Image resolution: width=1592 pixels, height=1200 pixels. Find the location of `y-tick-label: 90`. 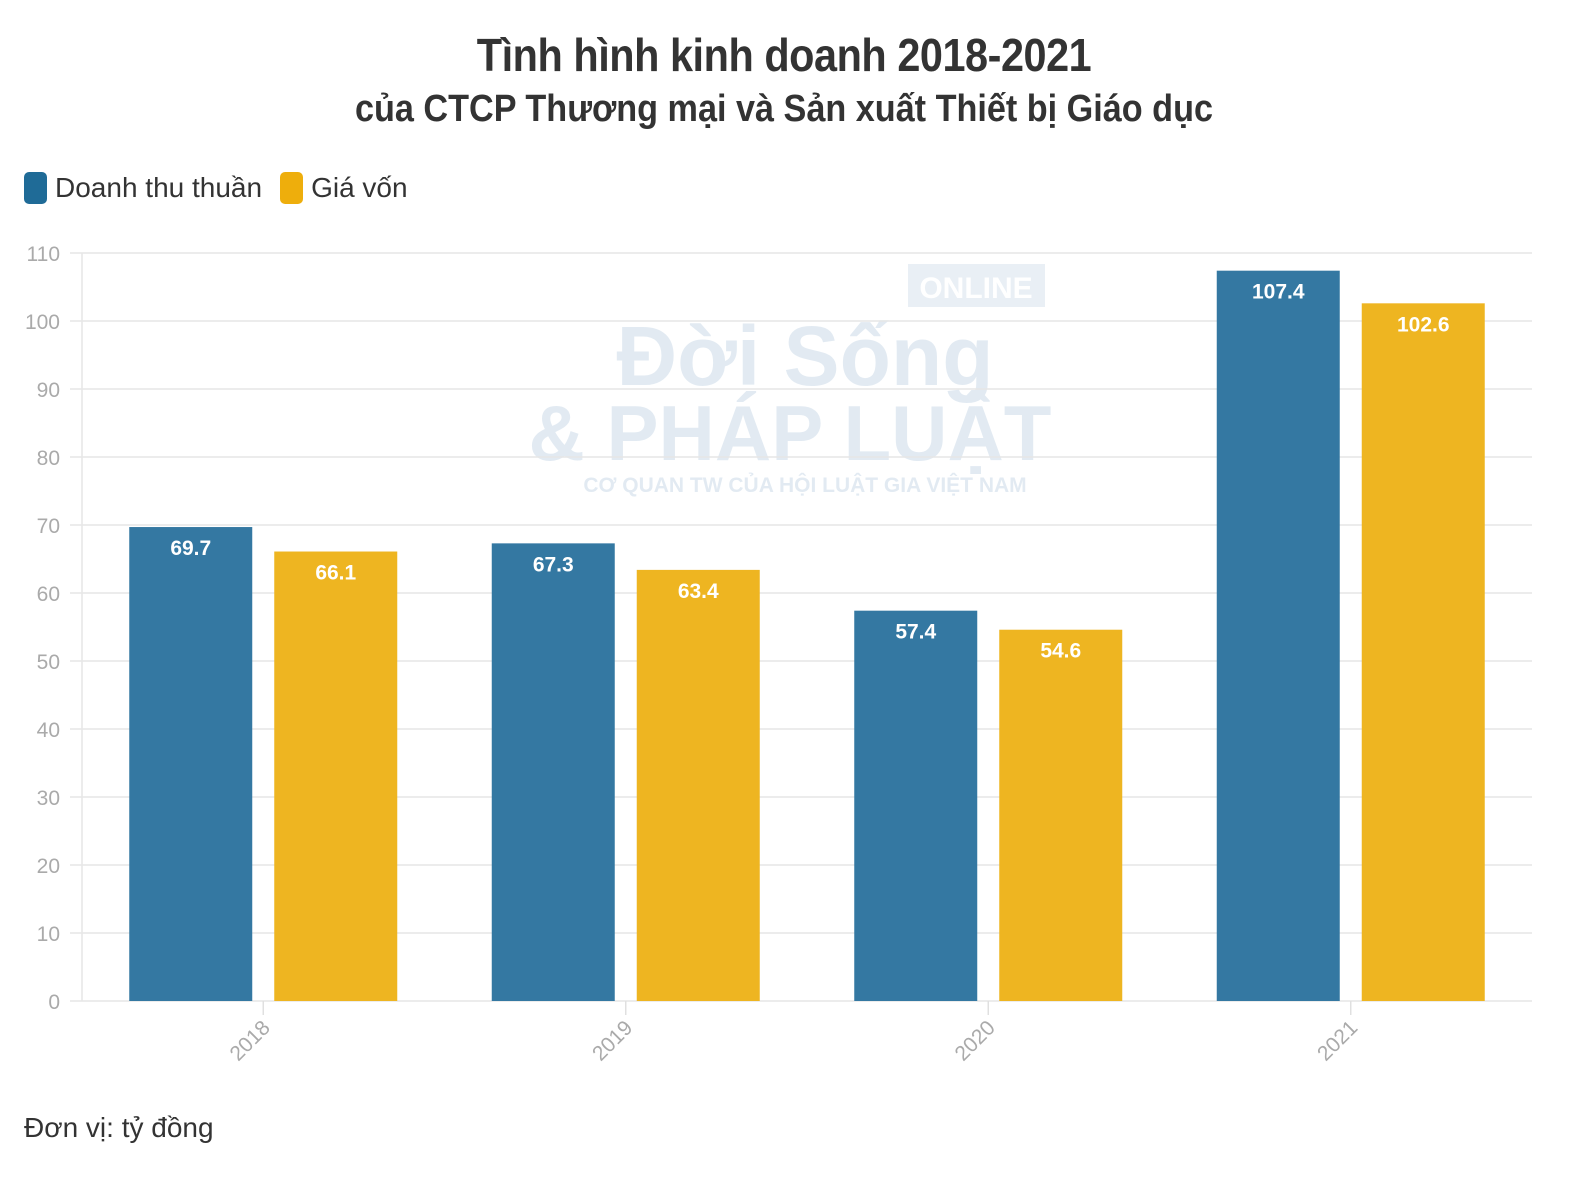

y-tick-label: 90 is located at coordinates (48, 390).